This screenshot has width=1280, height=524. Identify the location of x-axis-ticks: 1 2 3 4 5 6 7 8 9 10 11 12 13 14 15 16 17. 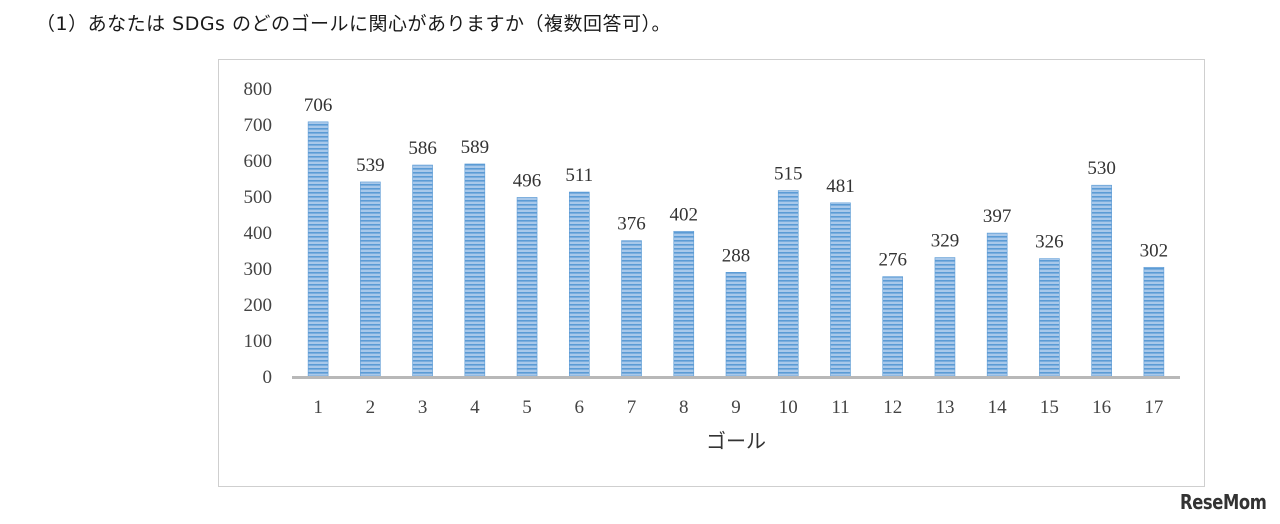
(738, 407).